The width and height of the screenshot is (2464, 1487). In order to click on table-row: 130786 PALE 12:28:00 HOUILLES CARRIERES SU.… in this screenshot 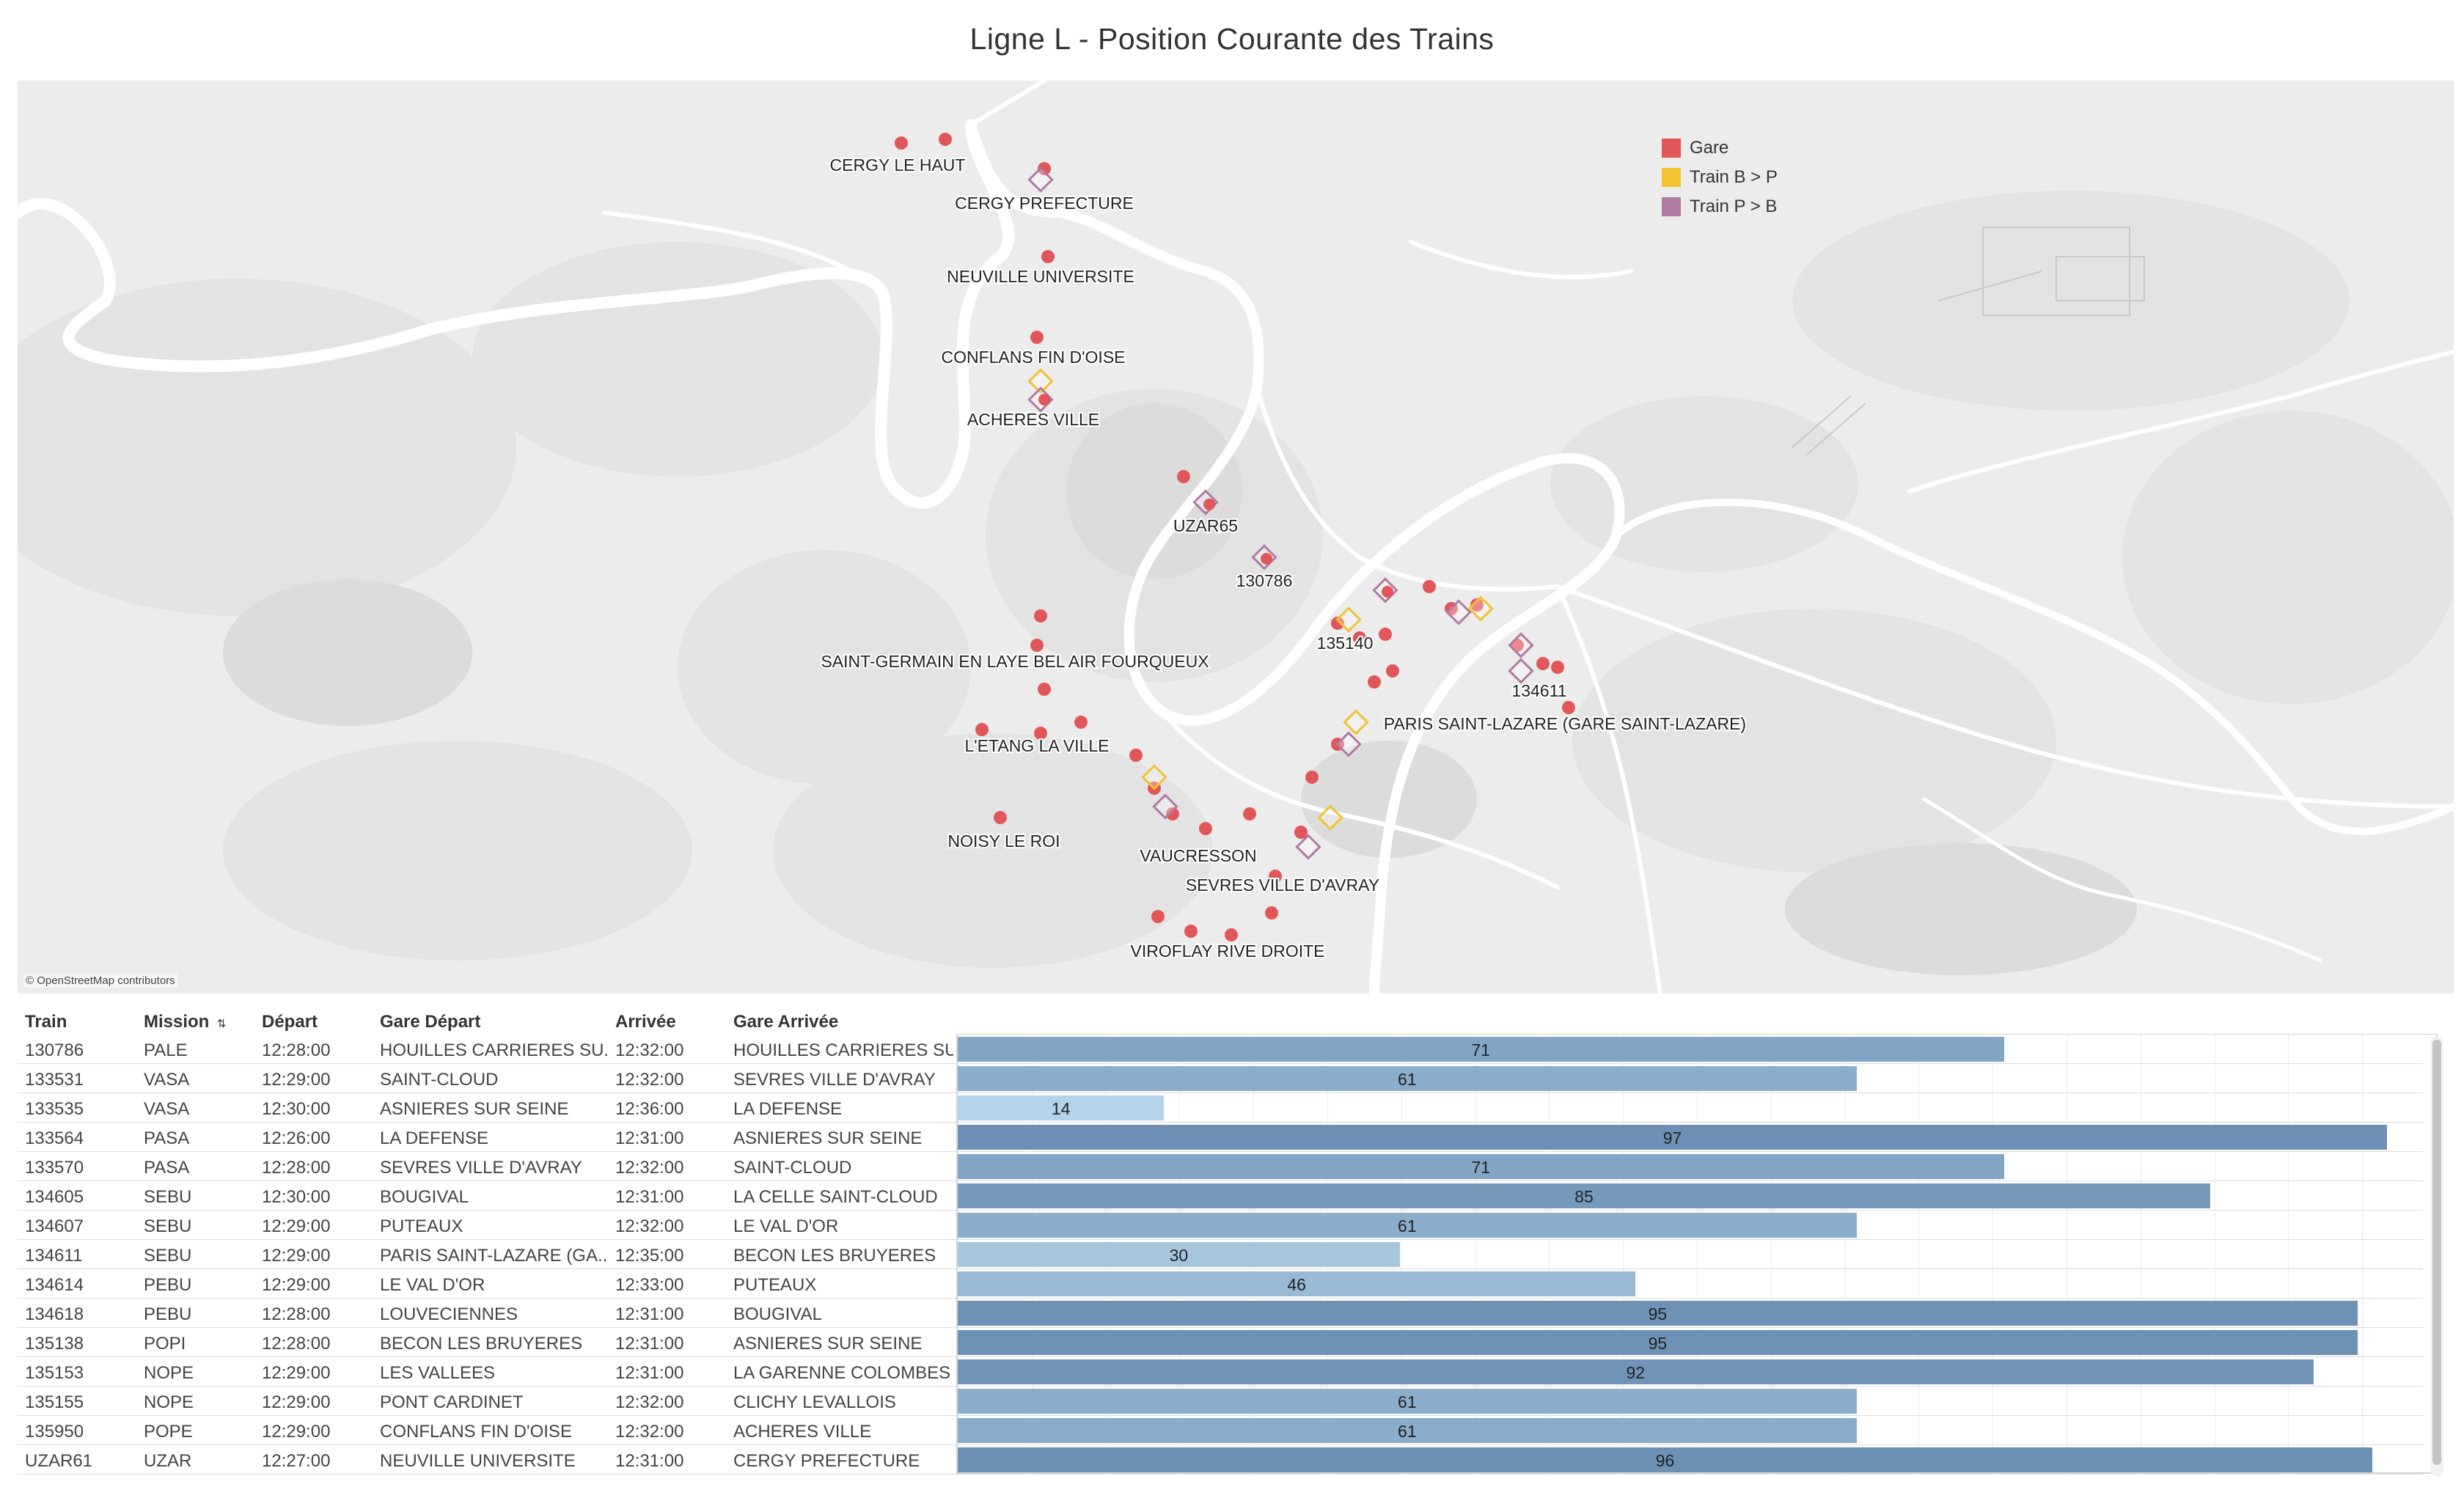, I will do `click(1220, 1049)`.